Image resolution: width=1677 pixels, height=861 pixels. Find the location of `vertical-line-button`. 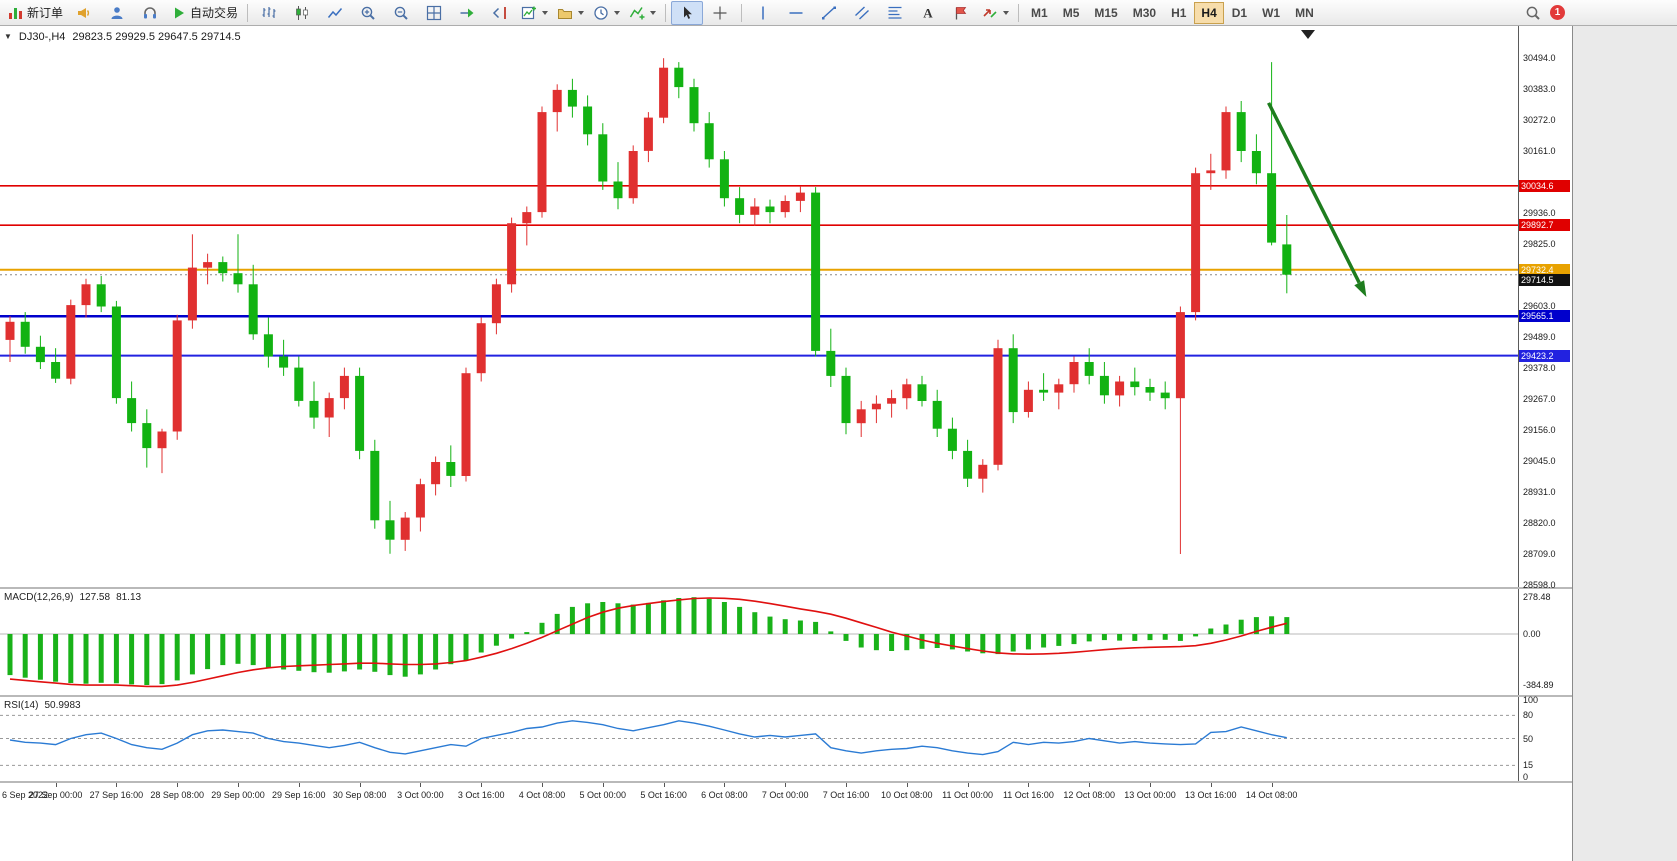

vertical-line-button is located at coordinates (763, 13).